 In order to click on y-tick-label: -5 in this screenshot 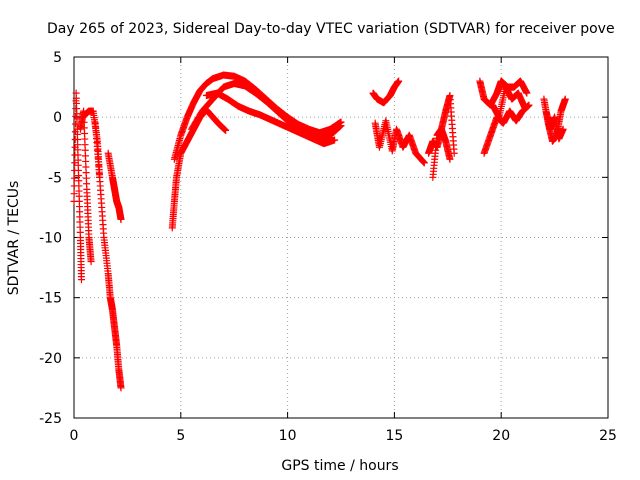, I will do `click(55, 178)`.